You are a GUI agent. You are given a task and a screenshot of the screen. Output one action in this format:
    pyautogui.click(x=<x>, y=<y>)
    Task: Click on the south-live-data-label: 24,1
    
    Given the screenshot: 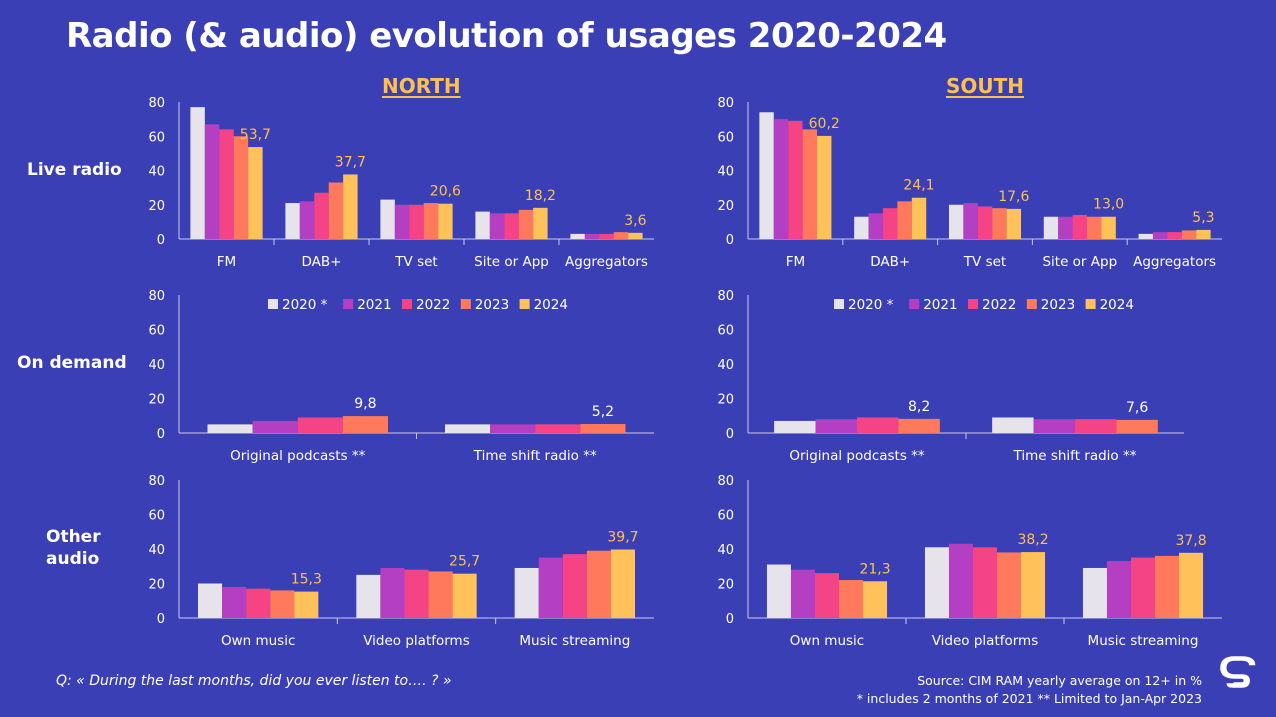 What is the action you would take?
    pyautogui.click(x=918, y=186)
    